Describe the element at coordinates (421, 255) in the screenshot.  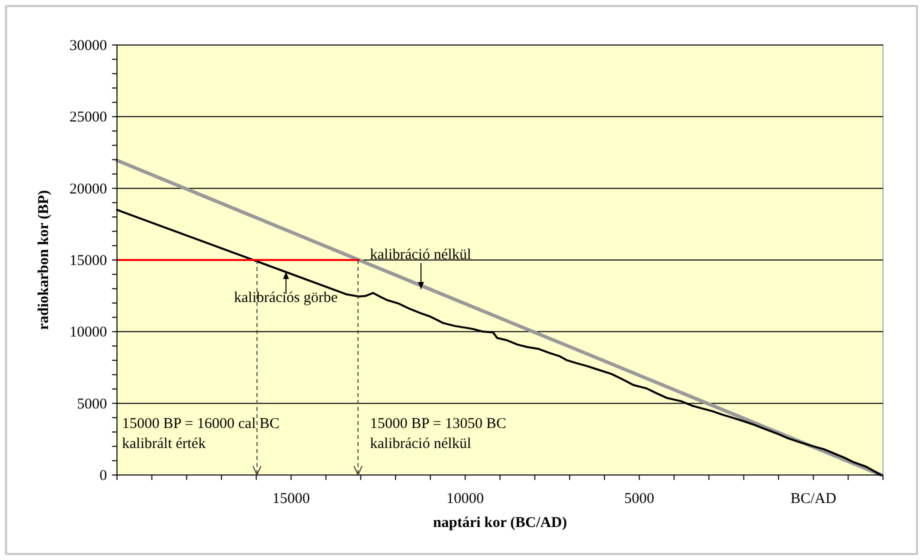
I see `annotation: kalibráció nélkül` at that location.